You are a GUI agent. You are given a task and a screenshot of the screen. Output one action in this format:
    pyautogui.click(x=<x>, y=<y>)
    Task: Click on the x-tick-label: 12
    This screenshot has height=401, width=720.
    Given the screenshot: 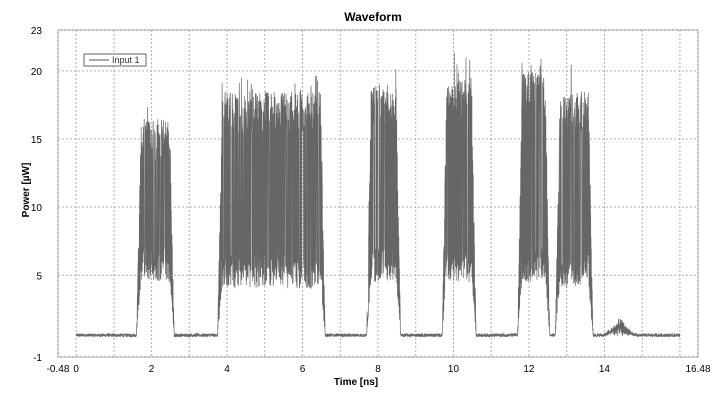 What is the action you would take?
    pyautogui.click(x=529, y=369)
    